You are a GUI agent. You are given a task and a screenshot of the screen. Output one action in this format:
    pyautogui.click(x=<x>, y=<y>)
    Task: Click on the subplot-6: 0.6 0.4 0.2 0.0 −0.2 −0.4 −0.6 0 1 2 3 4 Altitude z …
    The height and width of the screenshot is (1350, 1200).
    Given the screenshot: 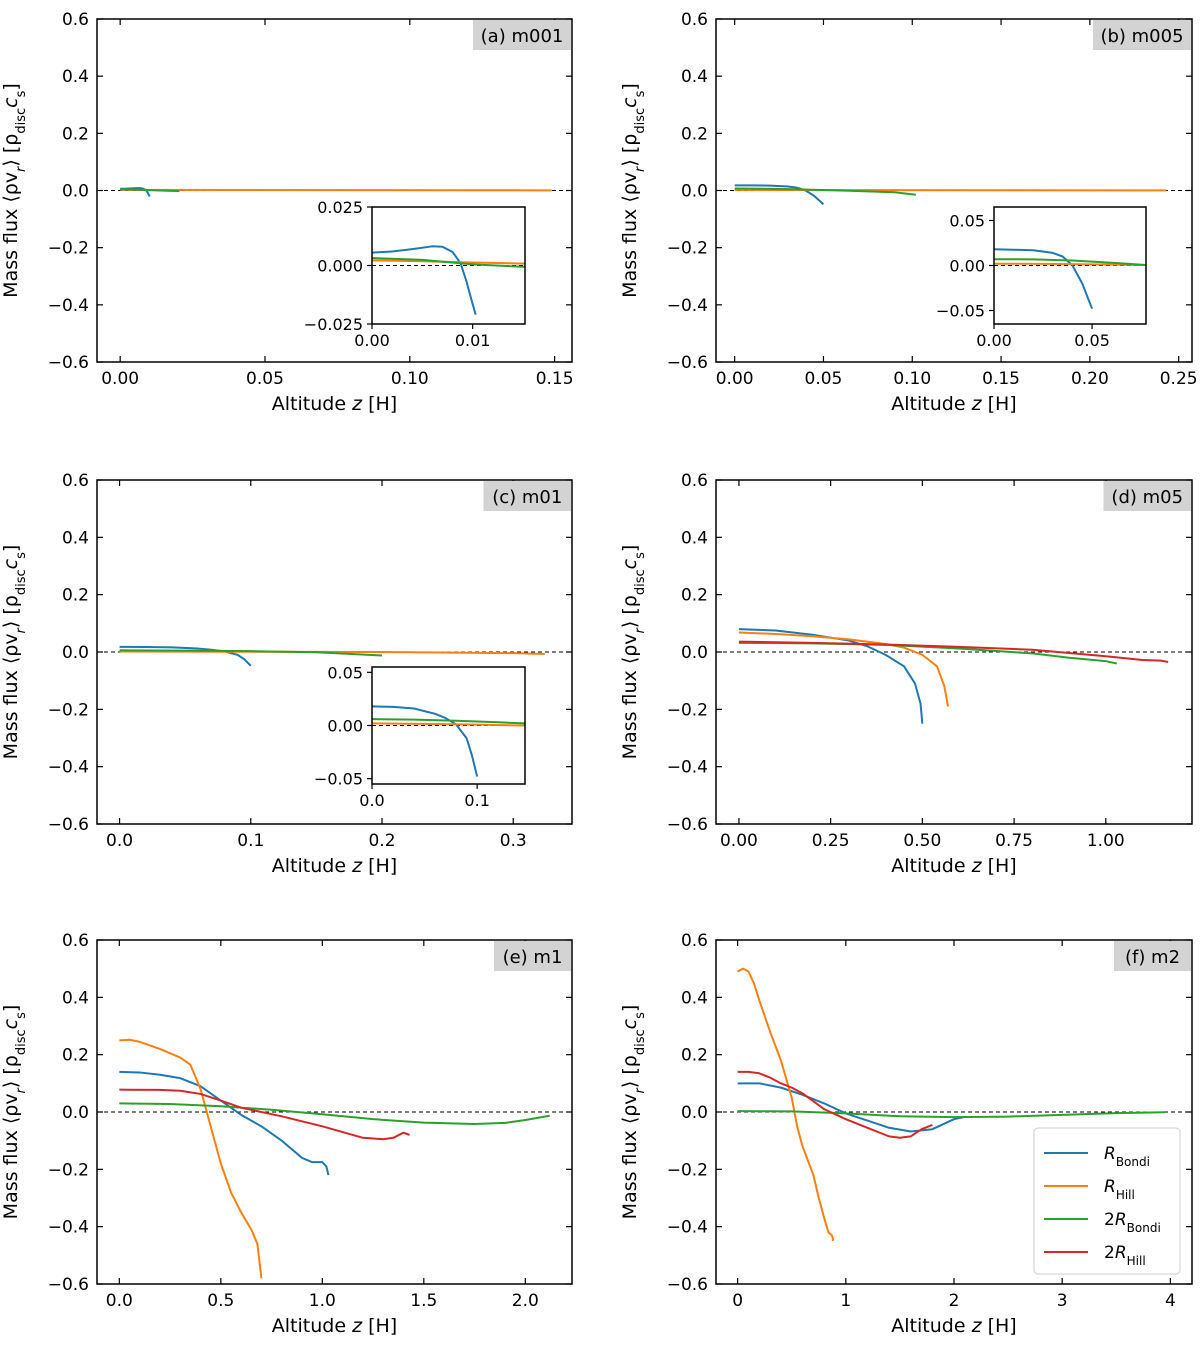 What is the action you would take?
    pyautogui.click(x=906, y=1134)
    